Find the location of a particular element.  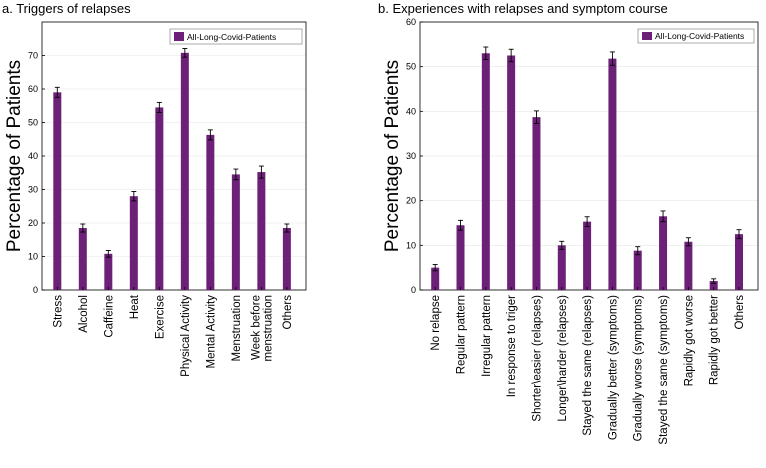

x-tick-label: No relapse is located at coordinates (436, 323).